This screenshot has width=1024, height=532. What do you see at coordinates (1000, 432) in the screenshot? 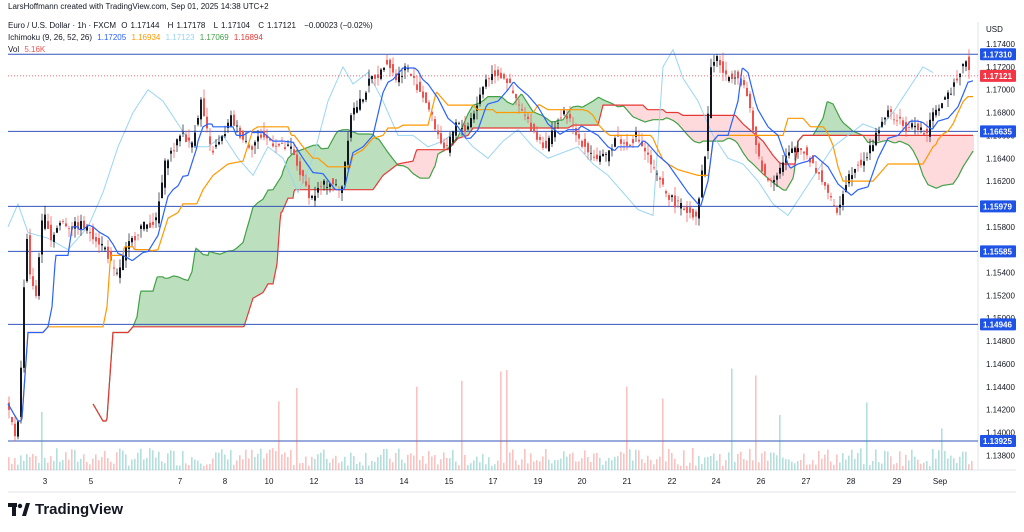
I see `y-tick-label: 1.14000` at bounding box center [1000, 432].